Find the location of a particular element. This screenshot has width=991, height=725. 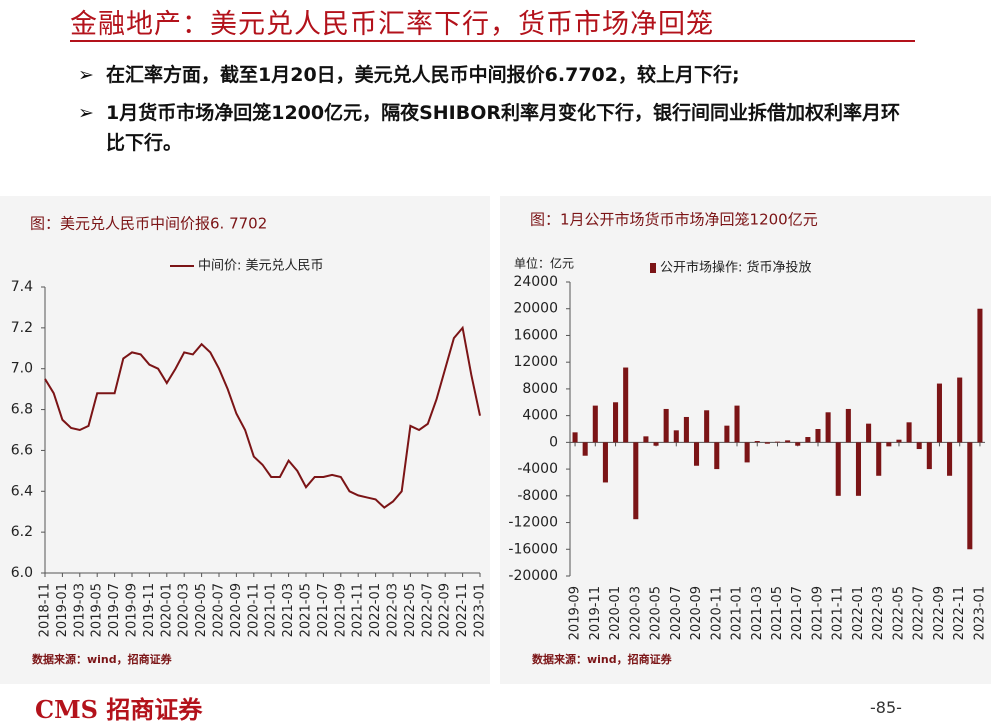

legend-label: 中间价: 美元兑人民币 is located at coordinates (261, 266).